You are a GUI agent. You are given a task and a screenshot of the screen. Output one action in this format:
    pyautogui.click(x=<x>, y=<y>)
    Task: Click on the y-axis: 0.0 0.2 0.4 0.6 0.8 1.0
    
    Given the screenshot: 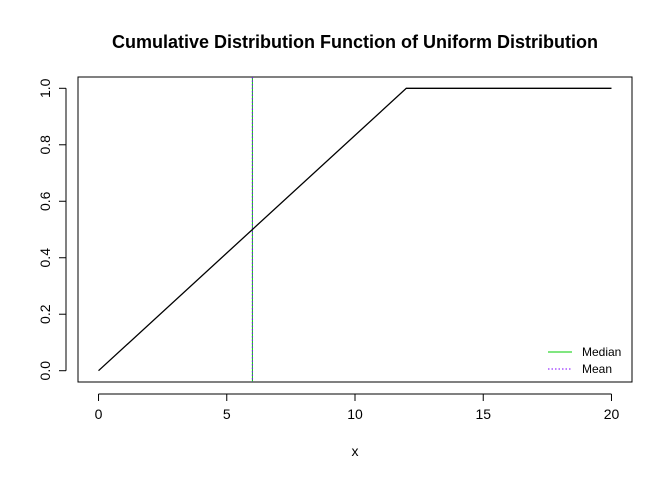 What is the action you would take?
    pyautogui.click(x=52, y=229)
    